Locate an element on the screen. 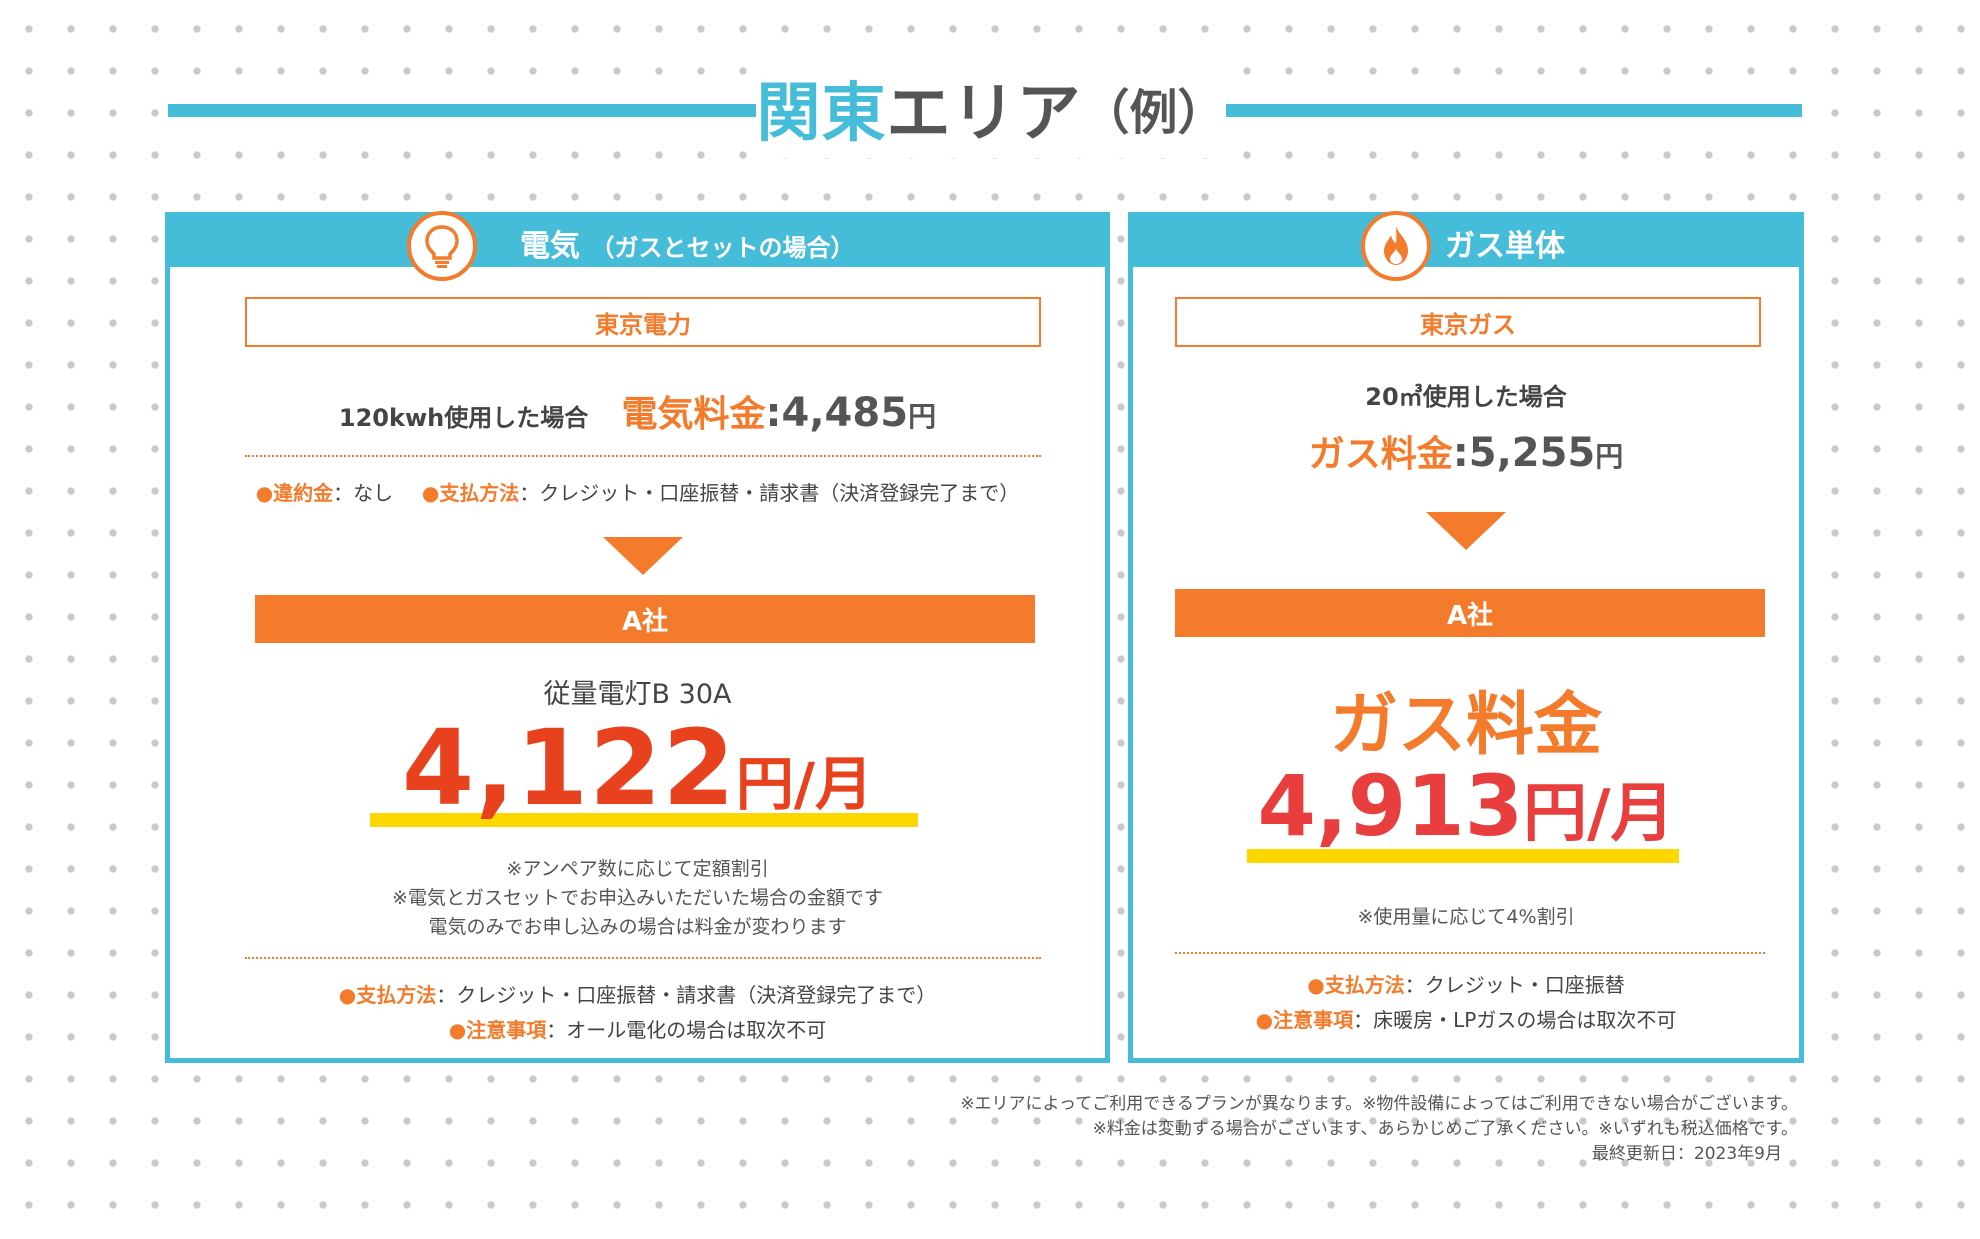 This screenshot has width=1980, height=1239. electric-footer-payment-label: 支払方法 is located at coordinates (396, 995).